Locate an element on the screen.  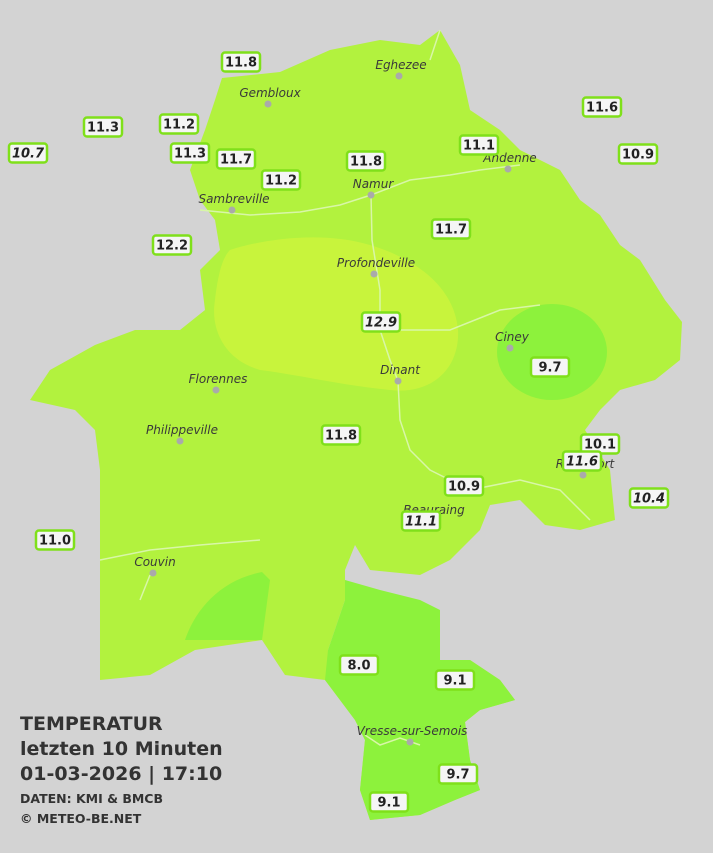
station-value: 10.7 is located at coordinates (28, 154).